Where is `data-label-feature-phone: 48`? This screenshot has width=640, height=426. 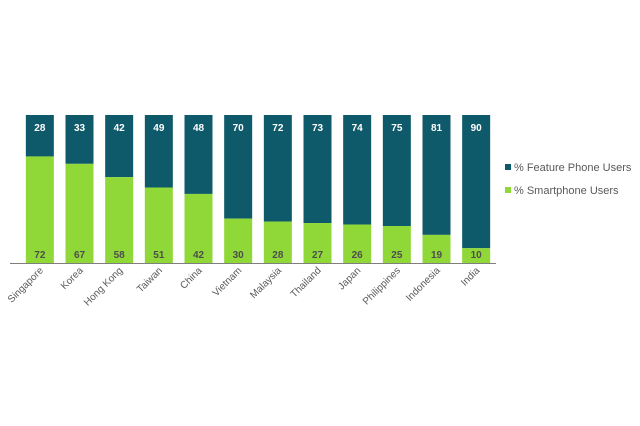
data-label-feature-phone: 48 is located at coordinates (199, 128).